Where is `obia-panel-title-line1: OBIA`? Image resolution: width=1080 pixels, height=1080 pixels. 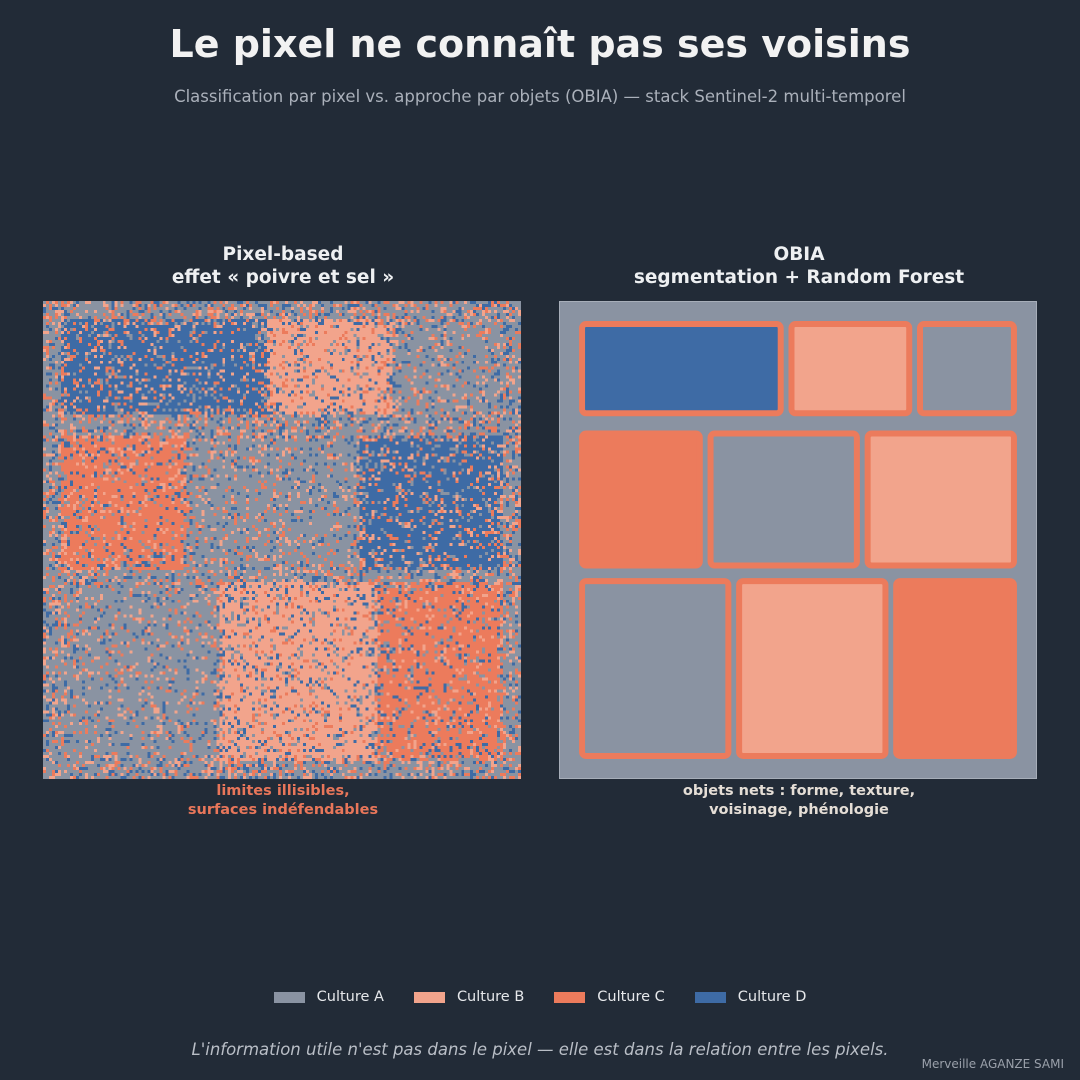
obia-panel-title-line1: OBIA is located at coordinates (799, 254).